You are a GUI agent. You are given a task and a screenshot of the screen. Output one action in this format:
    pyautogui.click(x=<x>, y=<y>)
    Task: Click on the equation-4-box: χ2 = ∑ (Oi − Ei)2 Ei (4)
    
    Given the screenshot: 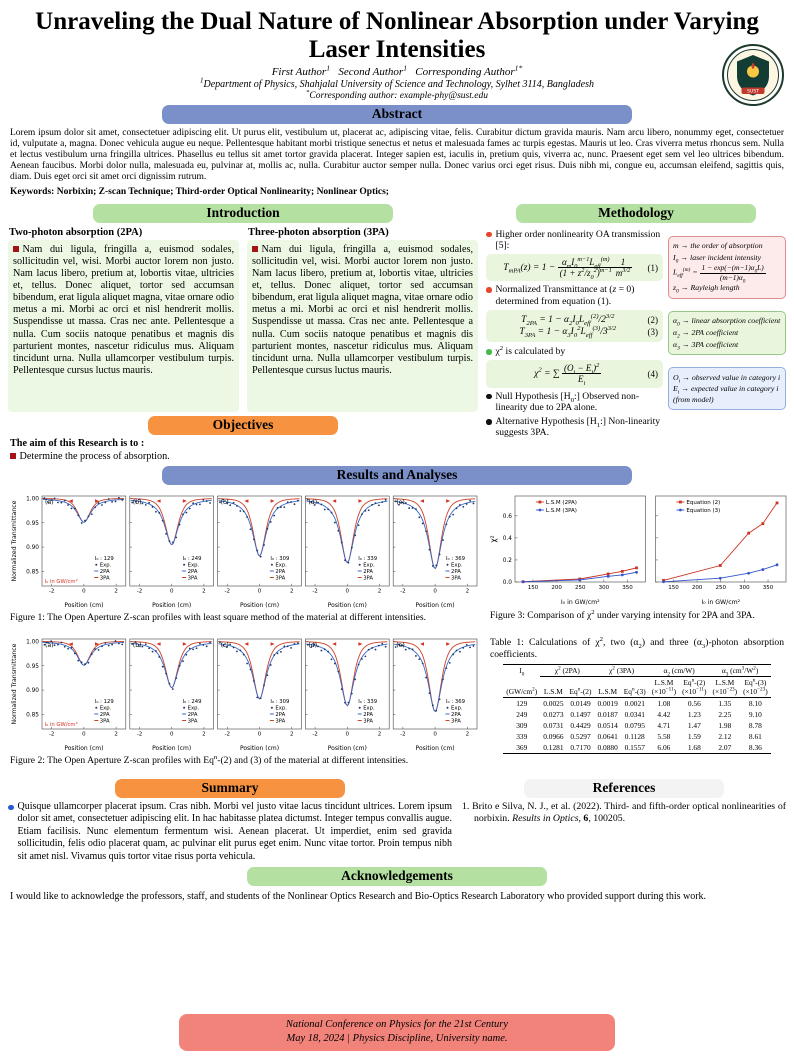 What is the action you would take?
    pyautogui.click(x=574, y=374)
    